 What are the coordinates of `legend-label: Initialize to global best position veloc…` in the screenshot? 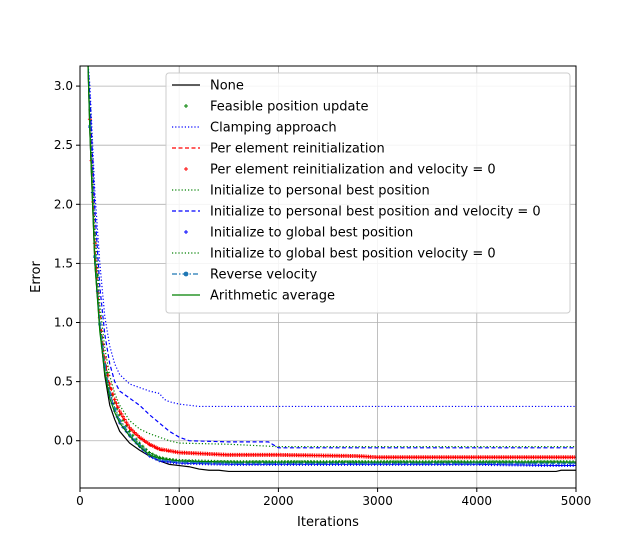 It's located at (353, 254).